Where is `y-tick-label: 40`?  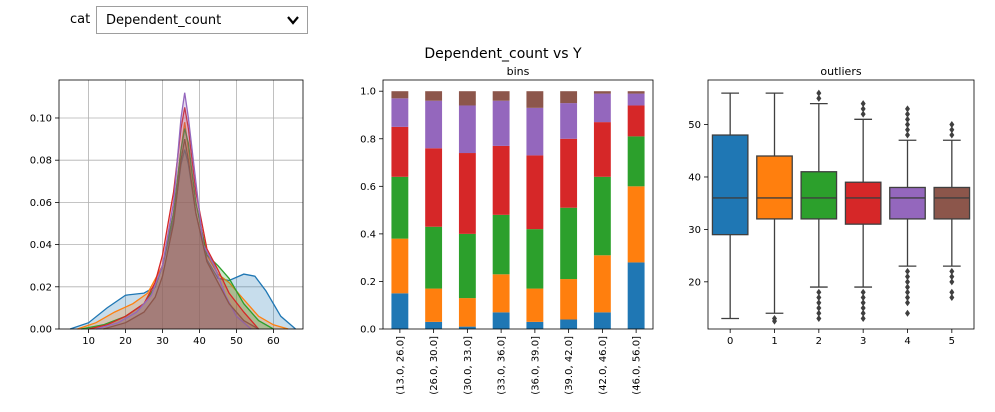 y-tick-label: 40 is located at coordinates (694, 177).